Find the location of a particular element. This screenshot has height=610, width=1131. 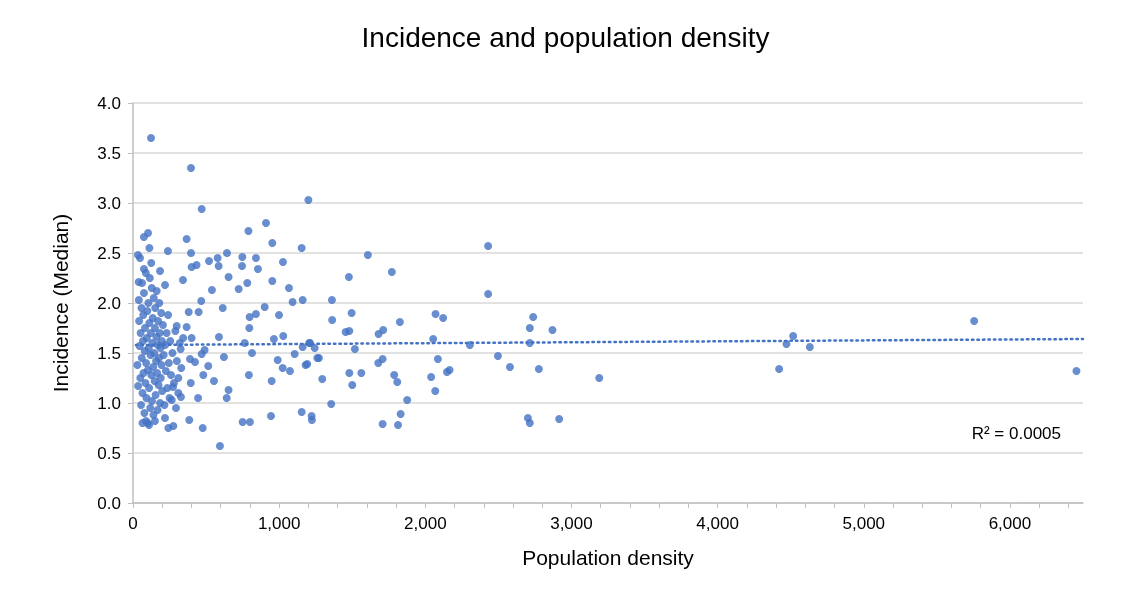

y-tick-label: 2.5 is located at coordinates (109, 253).